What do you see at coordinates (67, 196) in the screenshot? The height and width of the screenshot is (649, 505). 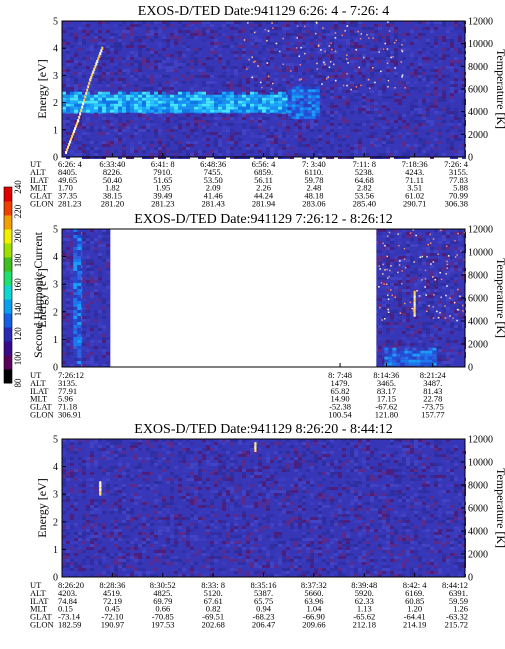 I see `table-cell: 37.35` at bounding box center [67, 196].